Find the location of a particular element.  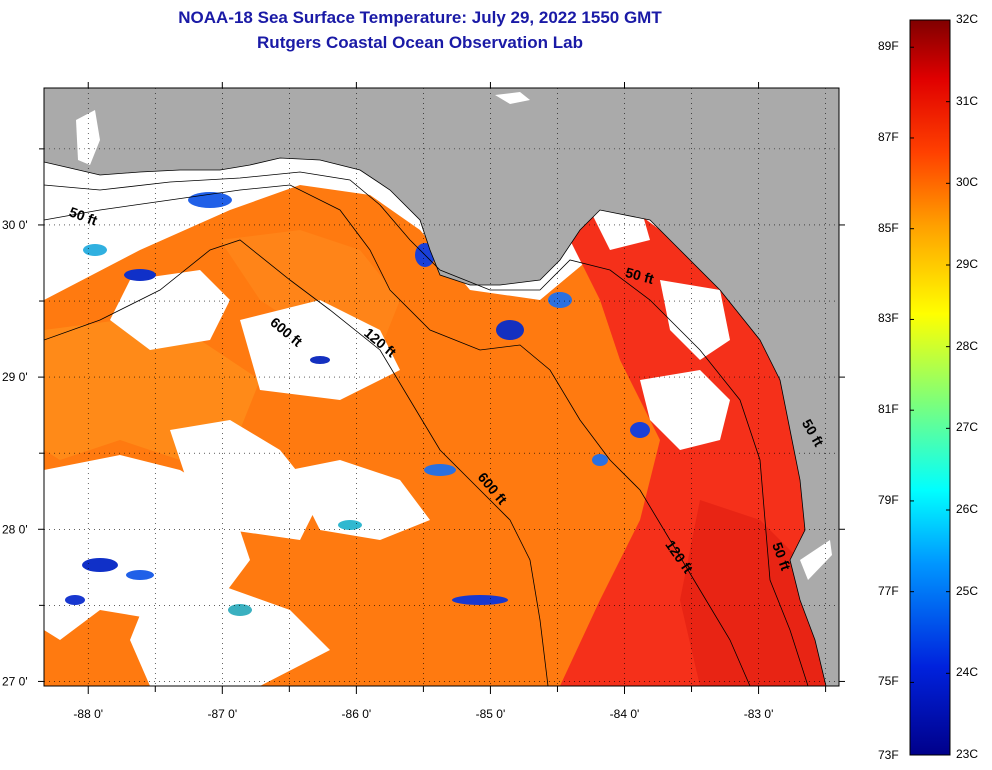

map-subtitle: Rutgers Coastal Ocean Observation Lab is located at coordinates (420, 42).